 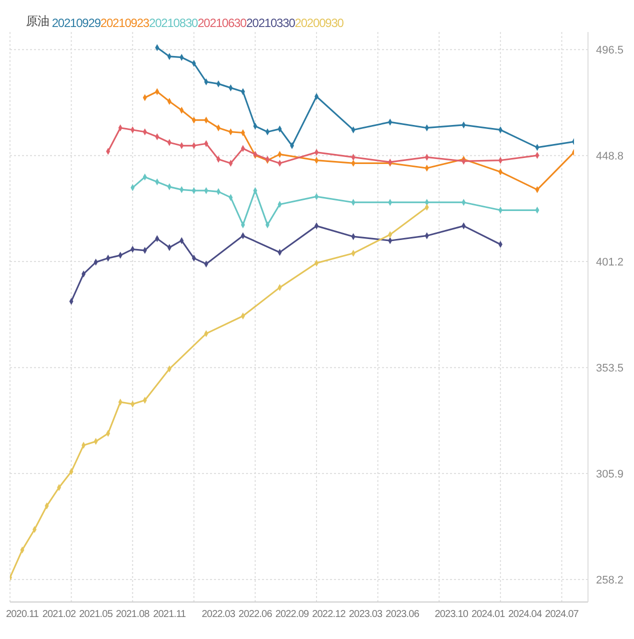 I want to click on x-tick-label: 2021.02, so click(x=59, y=614).